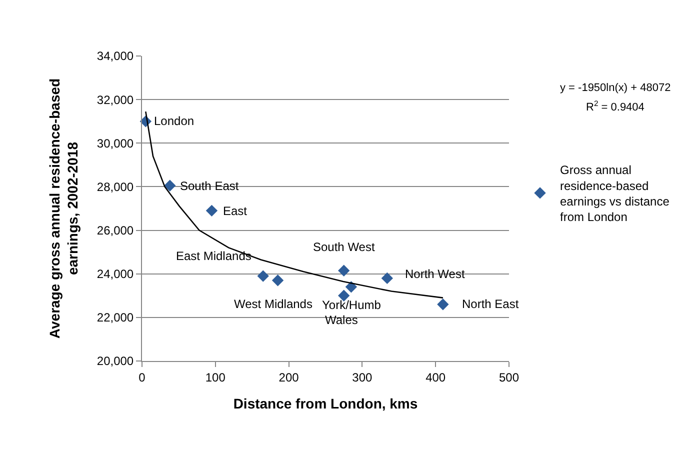  What do you see at coordinates (491, 304) in the screenshot?
I see `annotation: North East` at bounding box center [491, 304].